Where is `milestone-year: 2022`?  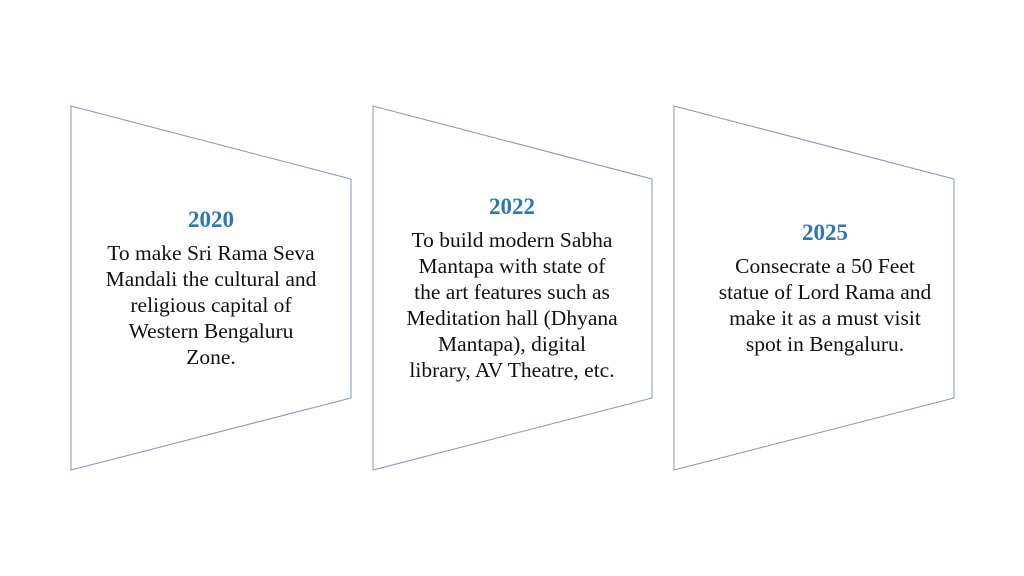
milestone-year: 2022 is located at coordinates (512, 206).